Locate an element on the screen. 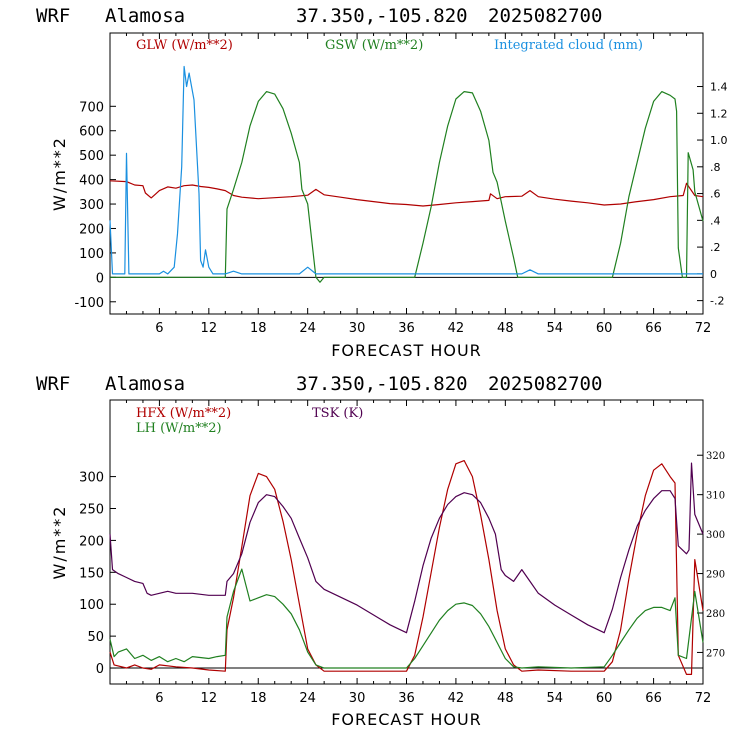  y-tick-label: 600 is located at coordinates (91, 132).